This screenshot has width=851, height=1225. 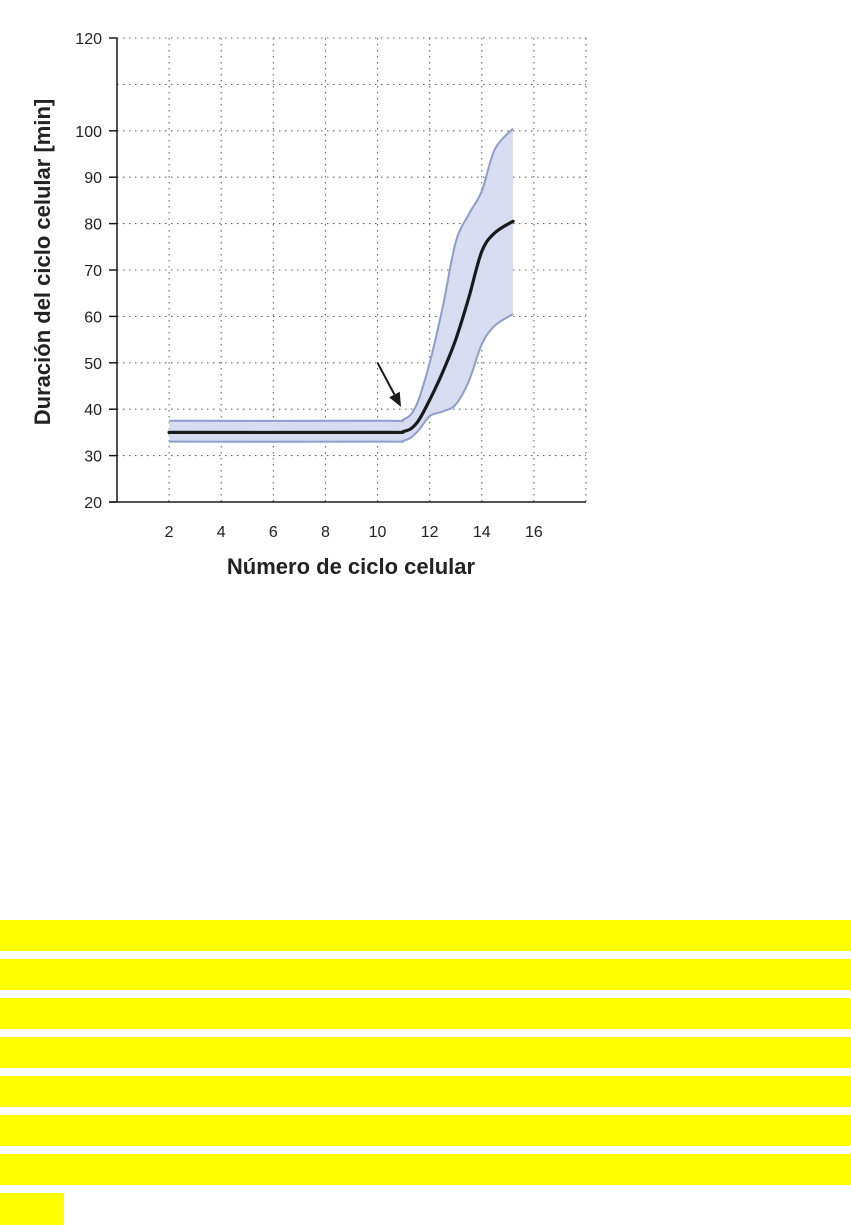 I want to click on x-tick-label-16: 16, so click(x=534, y=532).